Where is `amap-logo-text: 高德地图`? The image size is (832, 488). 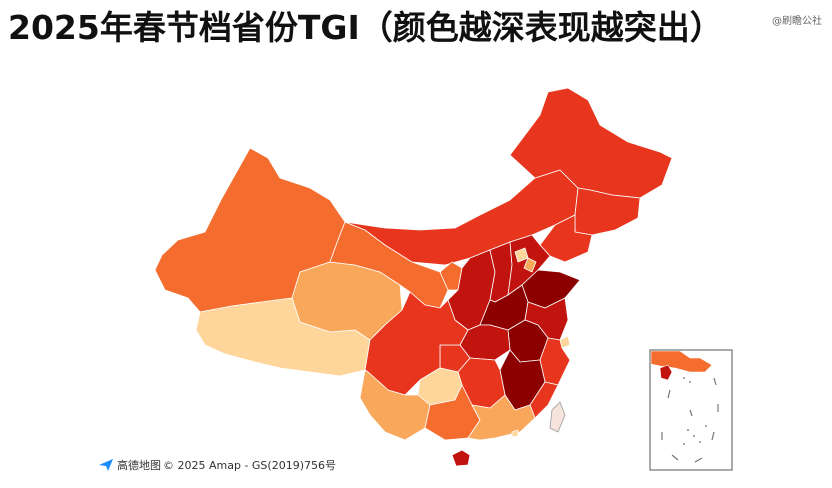 amap-logo-text: 高德地图 is located at coordinates (139, 465).